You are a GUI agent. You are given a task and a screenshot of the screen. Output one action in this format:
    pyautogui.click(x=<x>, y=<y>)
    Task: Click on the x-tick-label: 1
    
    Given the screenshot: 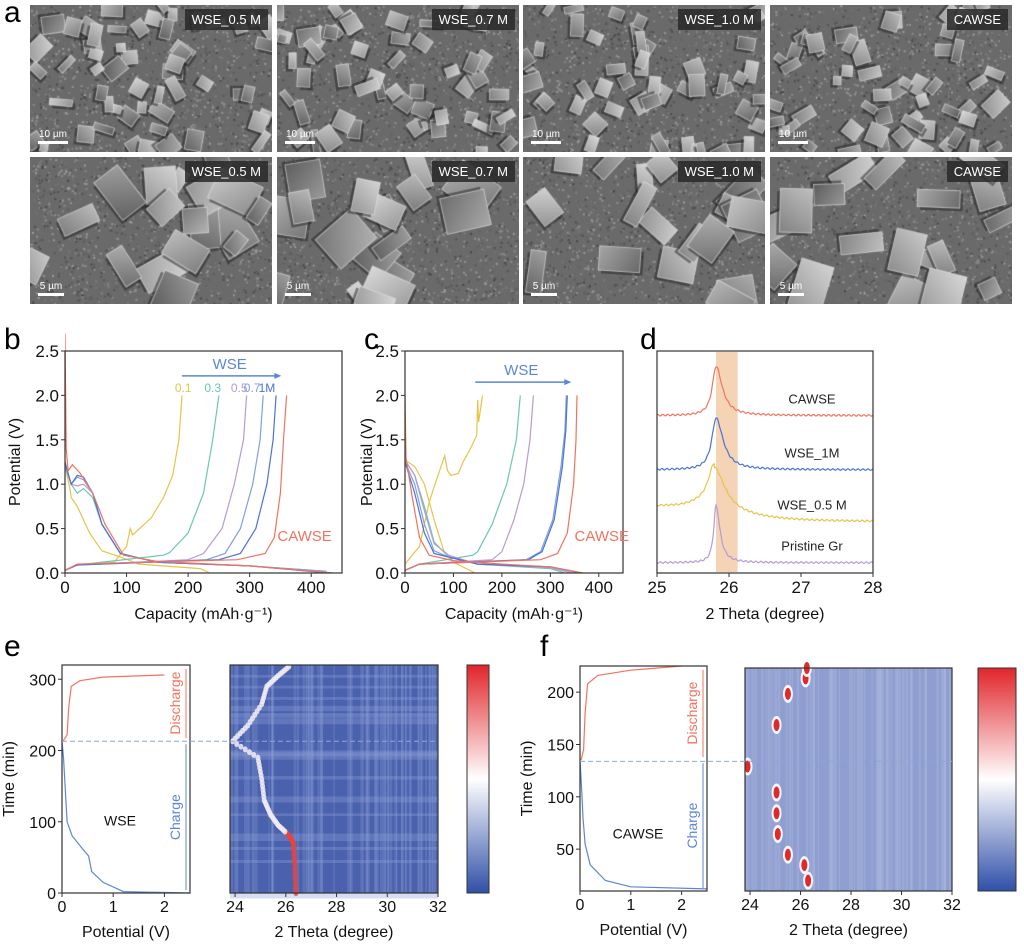 What is the action you would take?
    pyautogui.click(x=113, y=907)
    